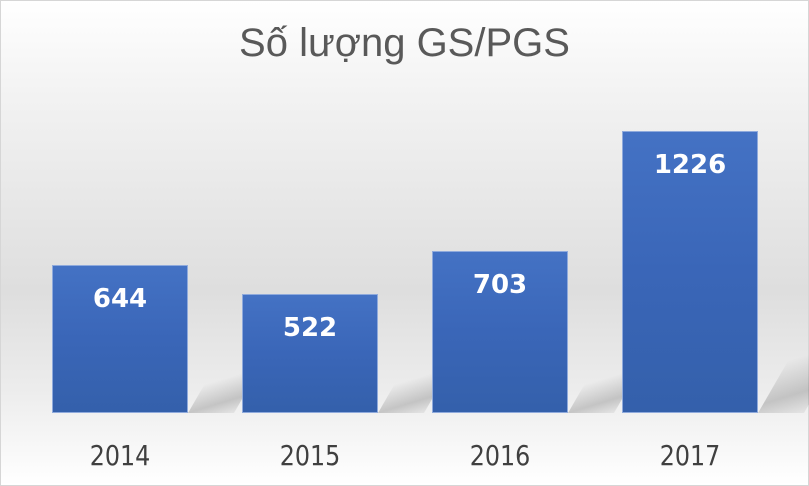 The width and height of the screenshot is (809, 486). What do you see at coordinates (120, 299) in the screenshot?
I see `data-label: 644` at bounding box center [120, 299].